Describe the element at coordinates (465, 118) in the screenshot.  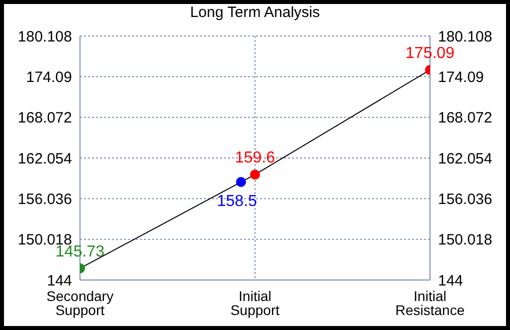
I see `y2-tick-label: 168.072` at that location.